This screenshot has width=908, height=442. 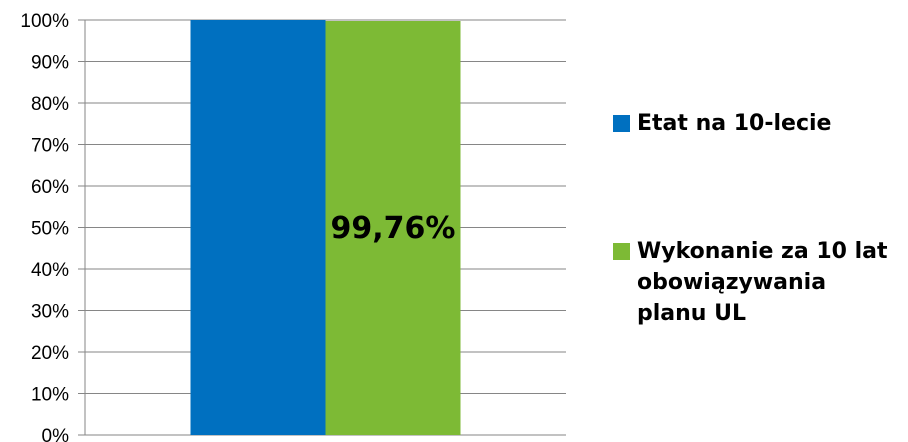 I want to click on y-tick-label: 0%, so click(x=56, y=434).